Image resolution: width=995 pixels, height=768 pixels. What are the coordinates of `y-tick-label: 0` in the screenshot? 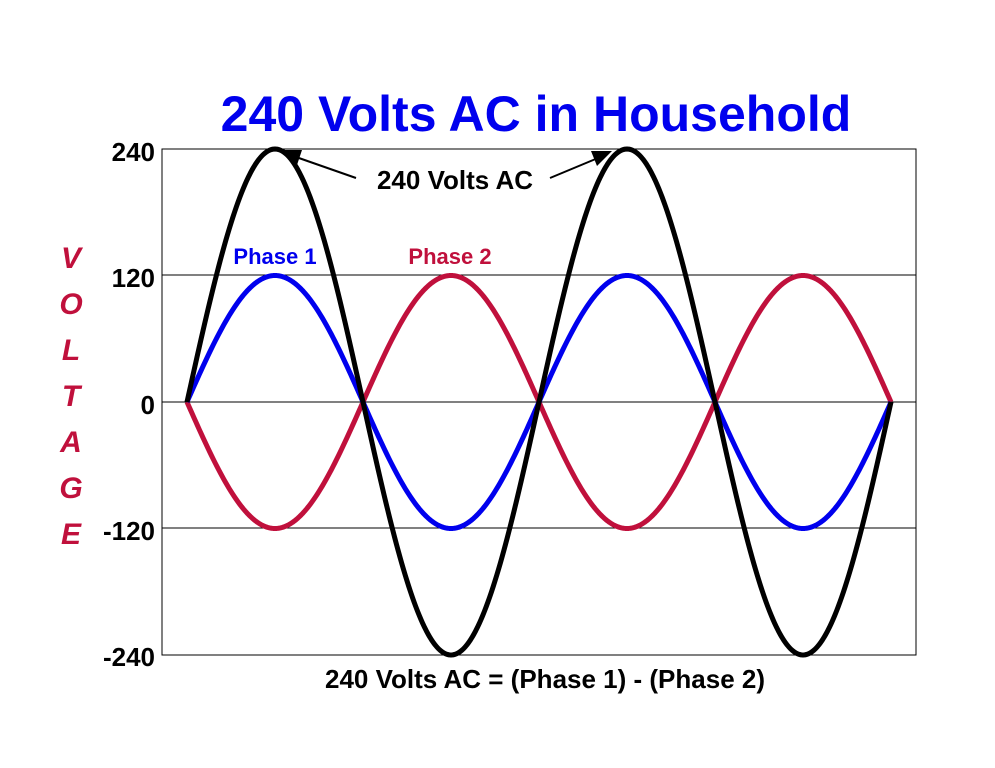 It's located at (148, 405).